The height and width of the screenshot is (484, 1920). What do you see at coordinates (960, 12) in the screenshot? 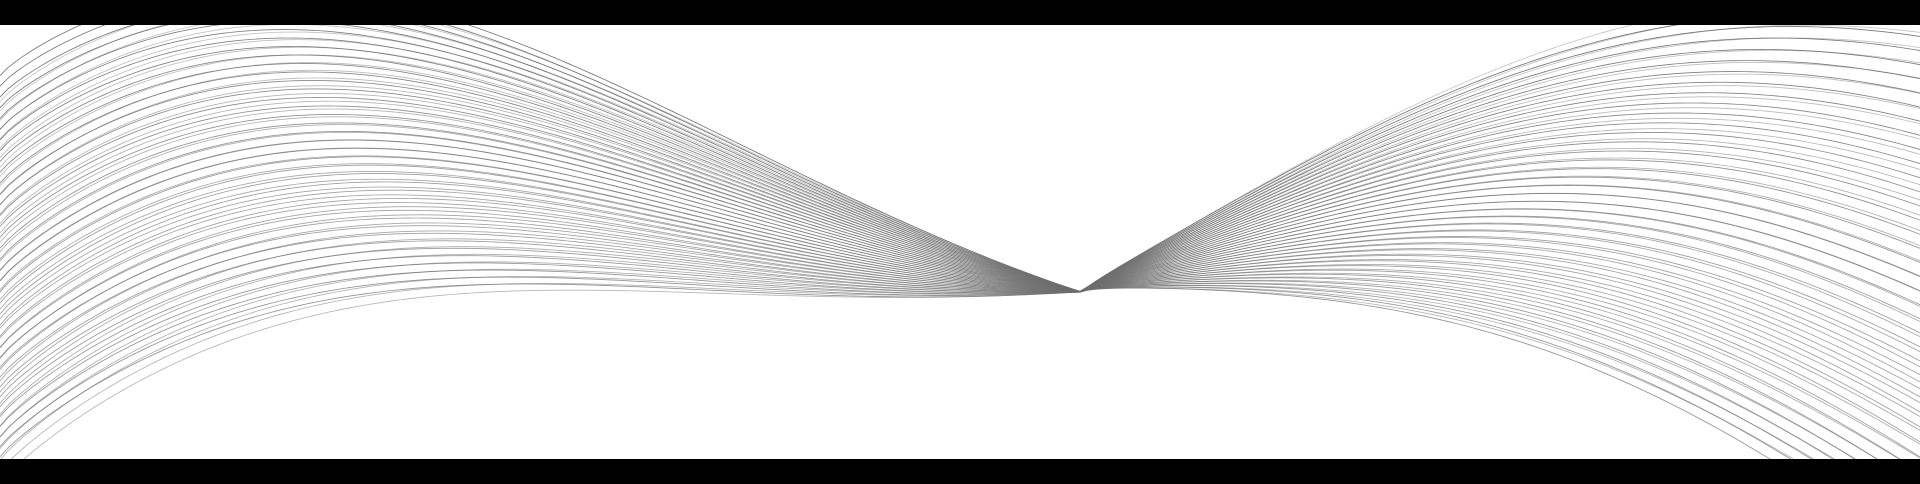
I see `letterbox-top-bar` at bounding box center [960, 12].